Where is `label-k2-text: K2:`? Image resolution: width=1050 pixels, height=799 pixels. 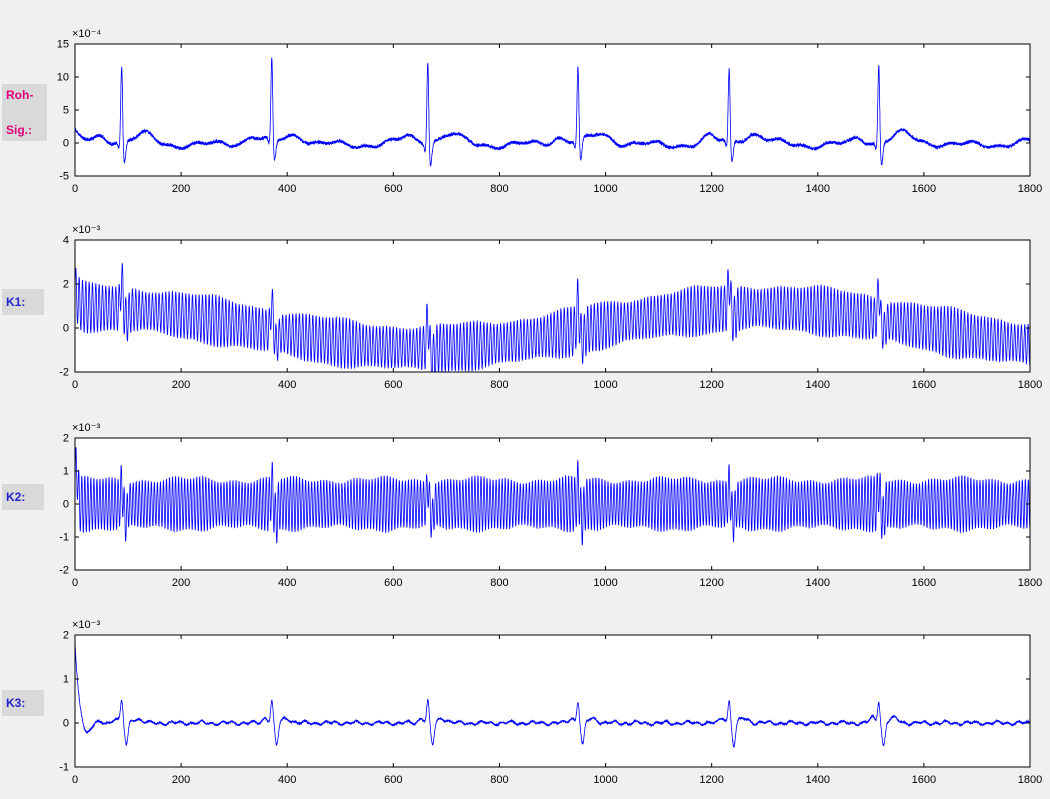 label-k2-text: K2: is located at coordinates (16, 497).